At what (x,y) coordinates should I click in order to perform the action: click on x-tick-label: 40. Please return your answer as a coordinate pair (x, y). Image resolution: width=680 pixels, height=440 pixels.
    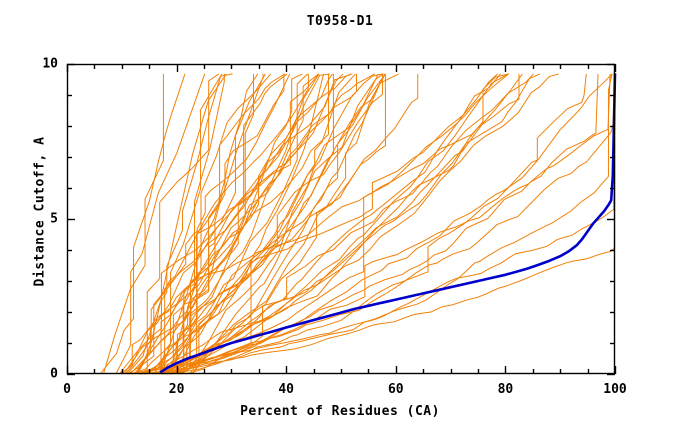
    Looking at the image, I should click on (286, 389).